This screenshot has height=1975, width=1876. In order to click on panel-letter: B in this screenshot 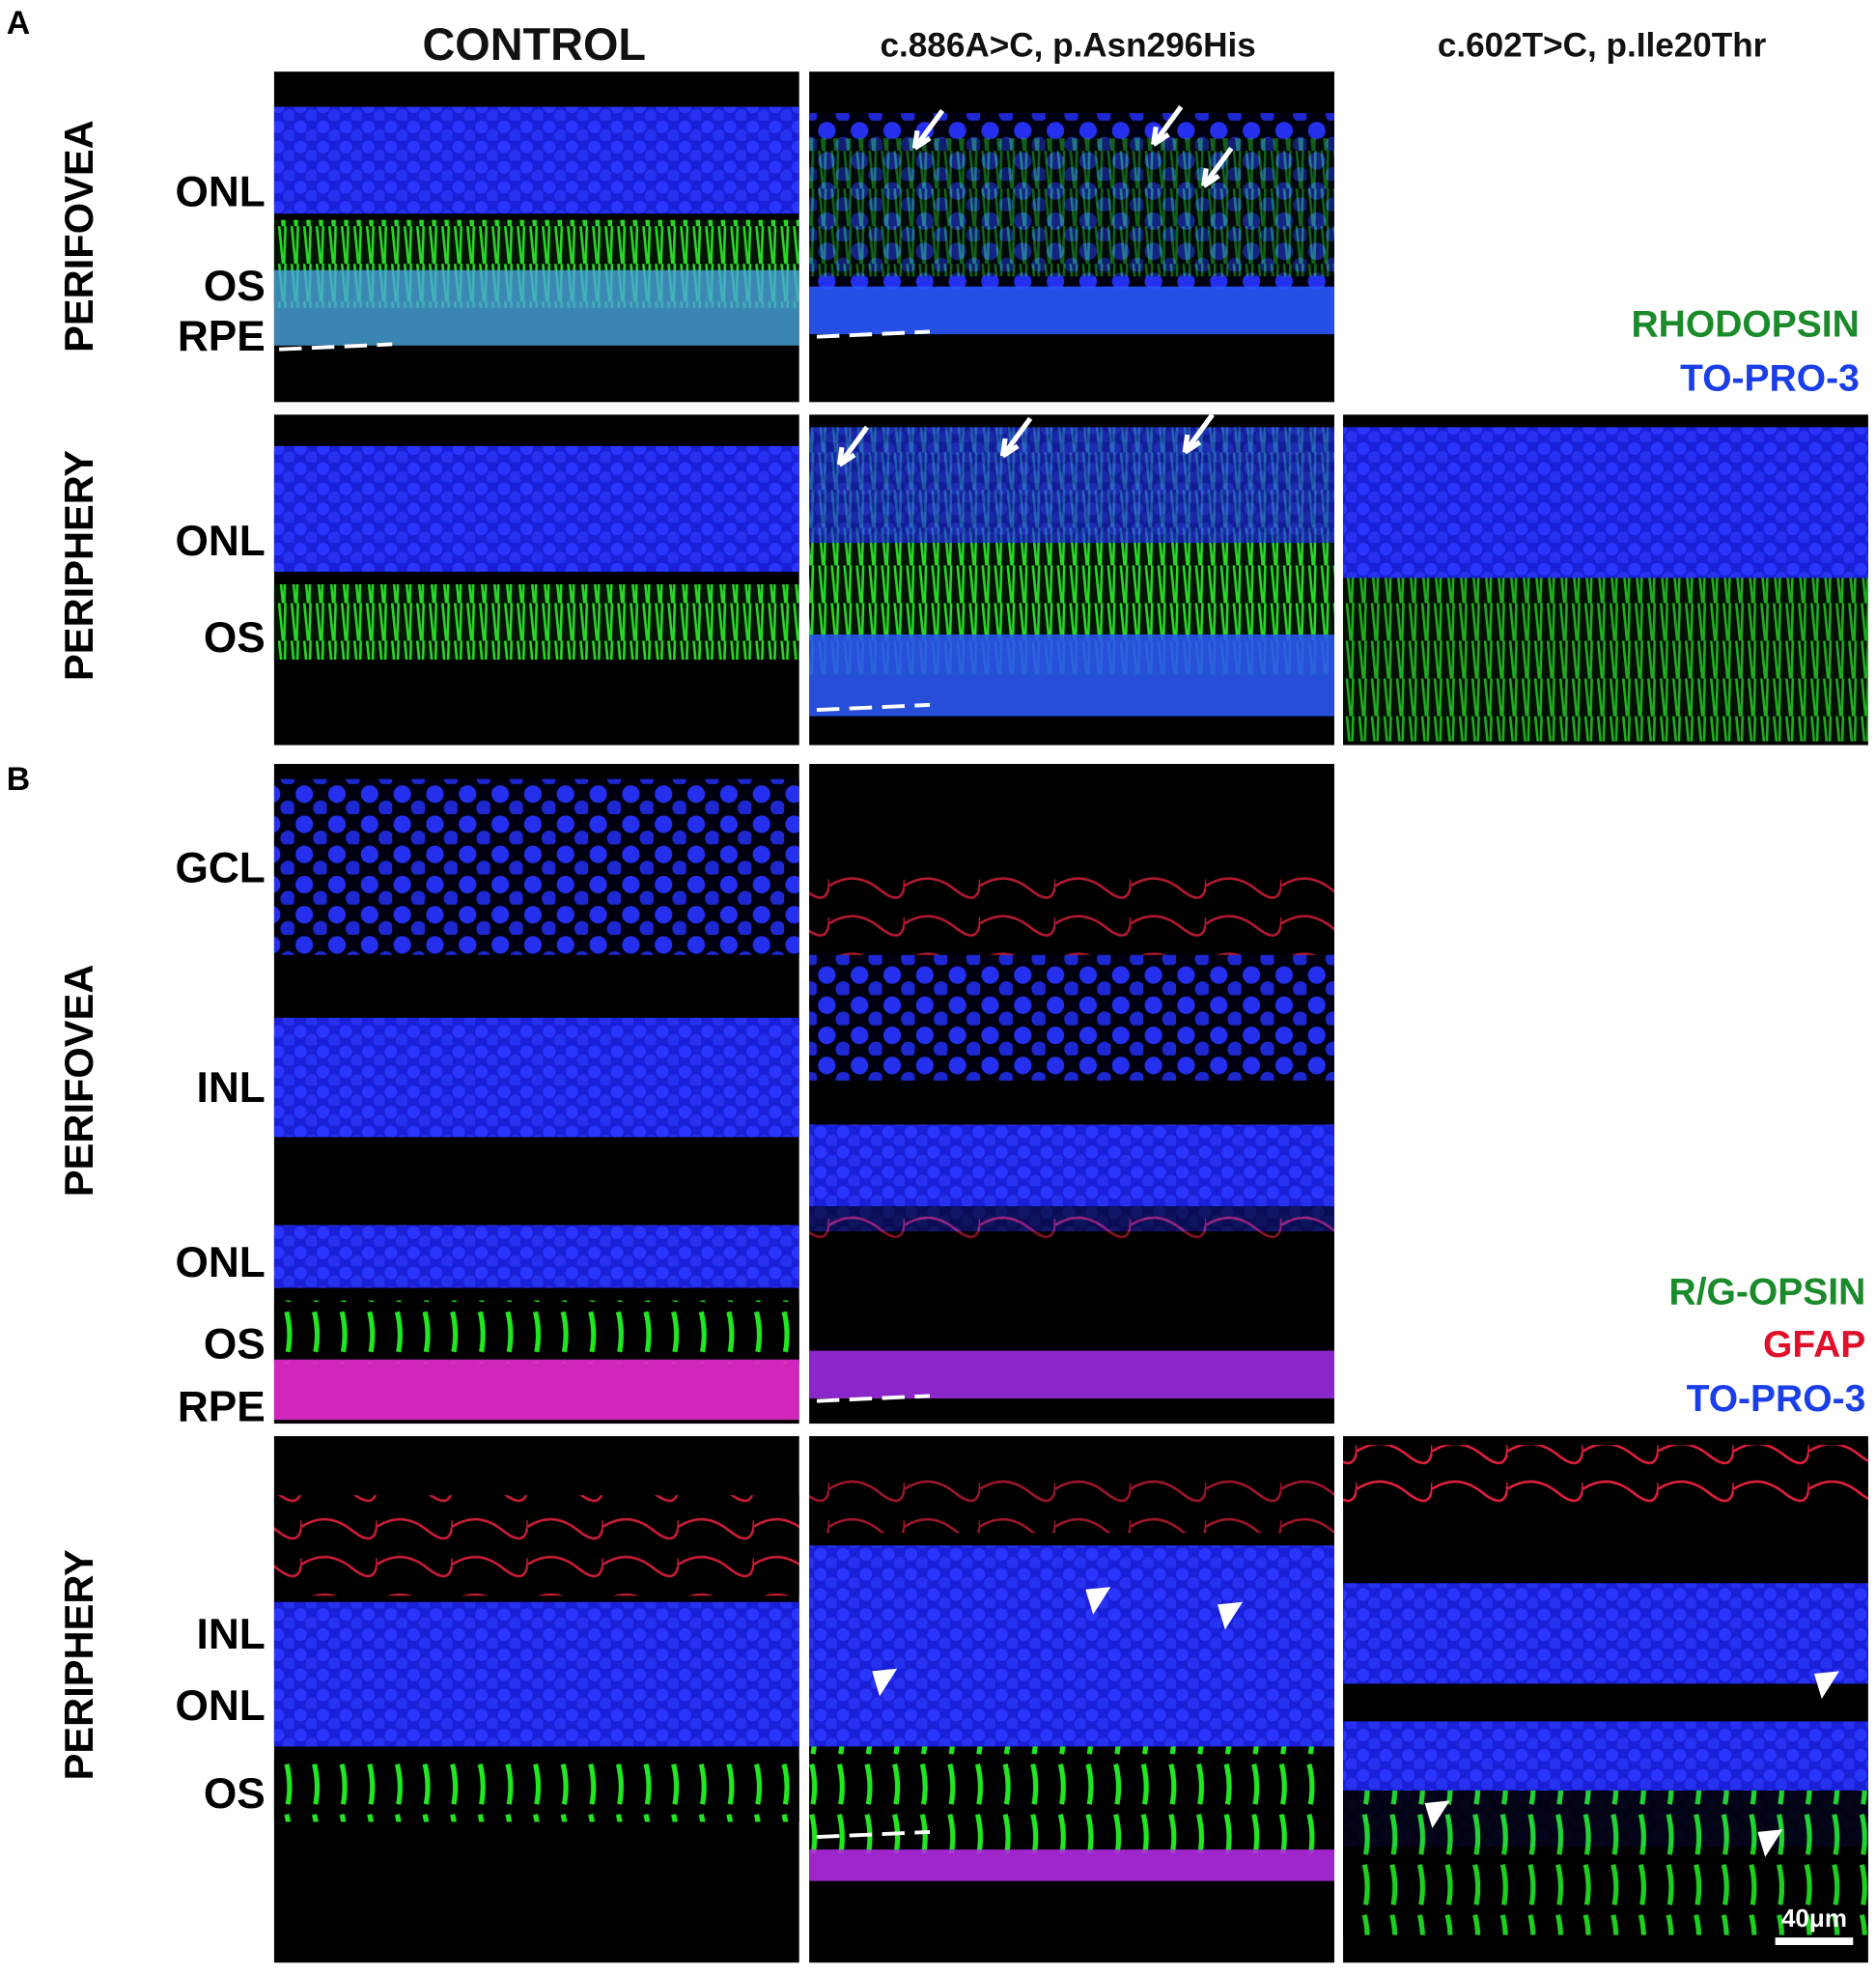, I will do `click(19, 779)`.